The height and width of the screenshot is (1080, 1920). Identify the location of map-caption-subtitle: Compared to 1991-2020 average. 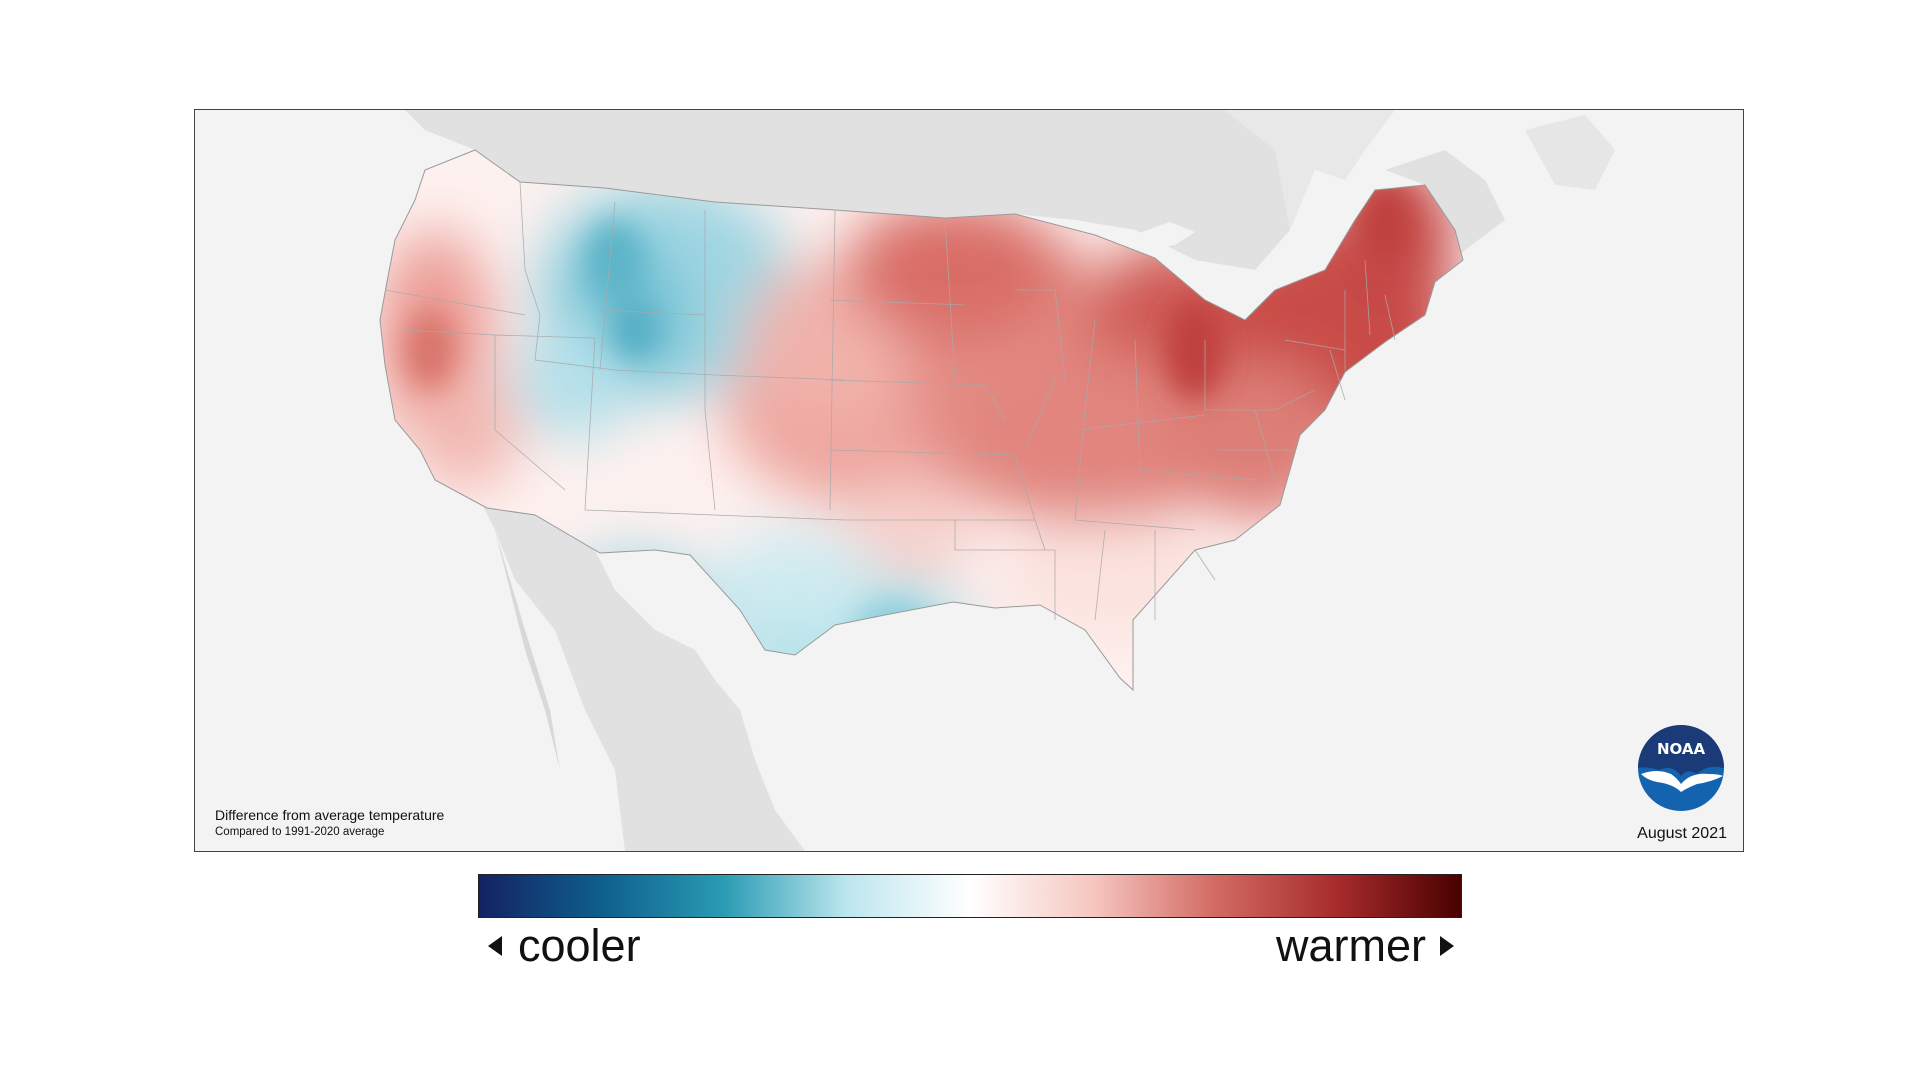
(300, 832).